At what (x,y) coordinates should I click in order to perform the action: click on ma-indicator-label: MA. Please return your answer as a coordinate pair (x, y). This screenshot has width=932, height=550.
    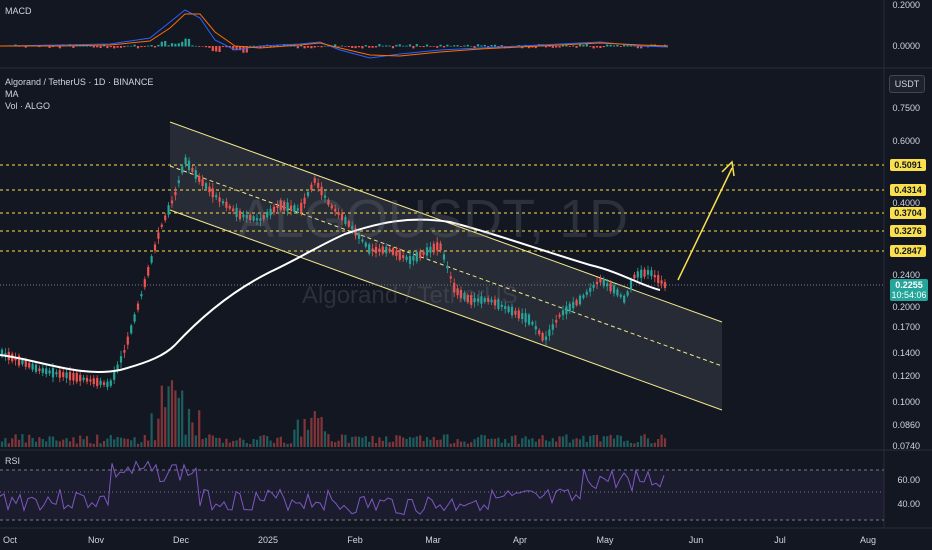
    Looking at the image, I should click on (12, 94).